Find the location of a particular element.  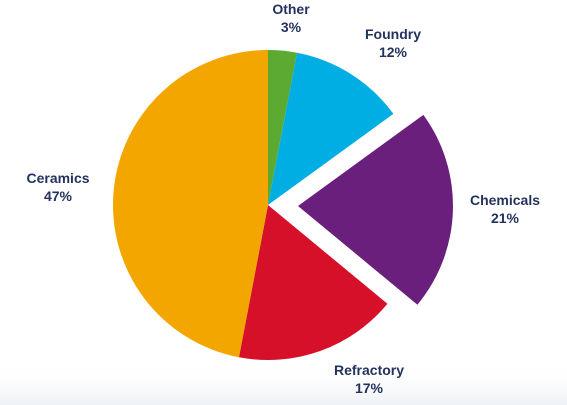

pie-slice-foundry is located at coordinates (331, 128).